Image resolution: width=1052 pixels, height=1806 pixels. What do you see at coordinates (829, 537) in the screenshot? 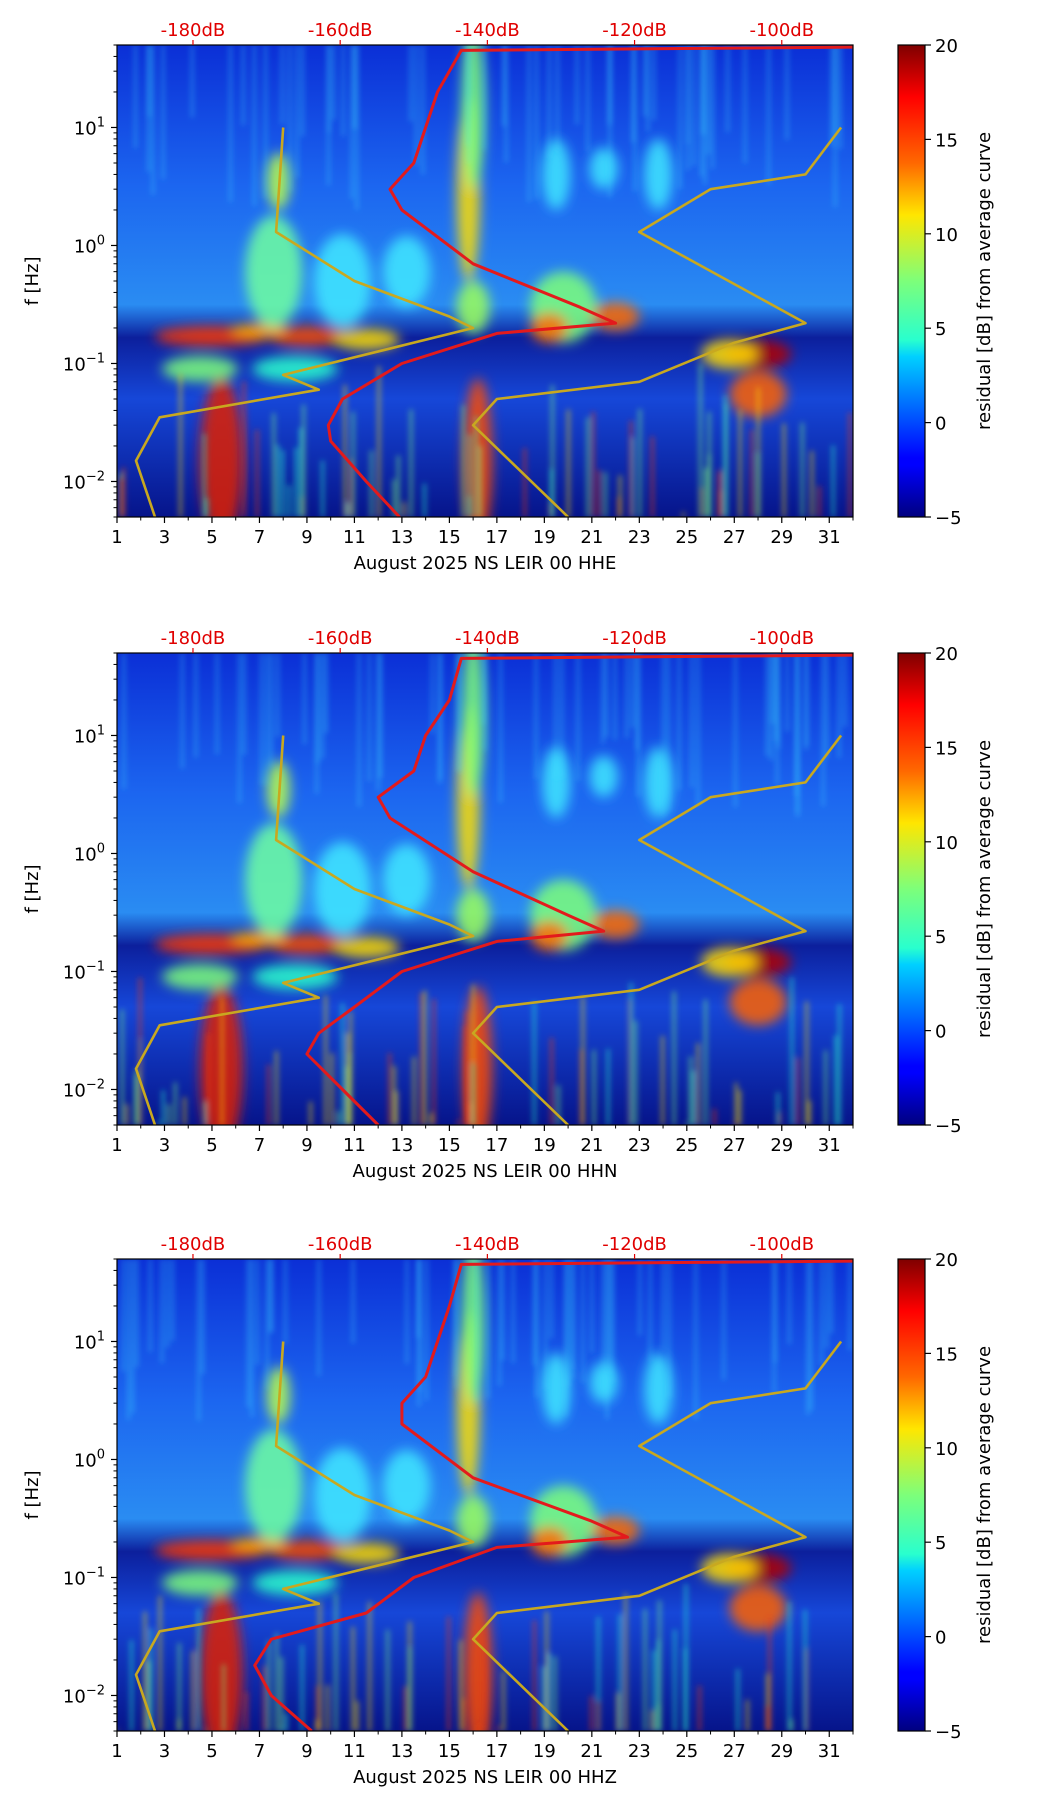
I see `x-tick-label: 31` at bounding box center [829, 537].